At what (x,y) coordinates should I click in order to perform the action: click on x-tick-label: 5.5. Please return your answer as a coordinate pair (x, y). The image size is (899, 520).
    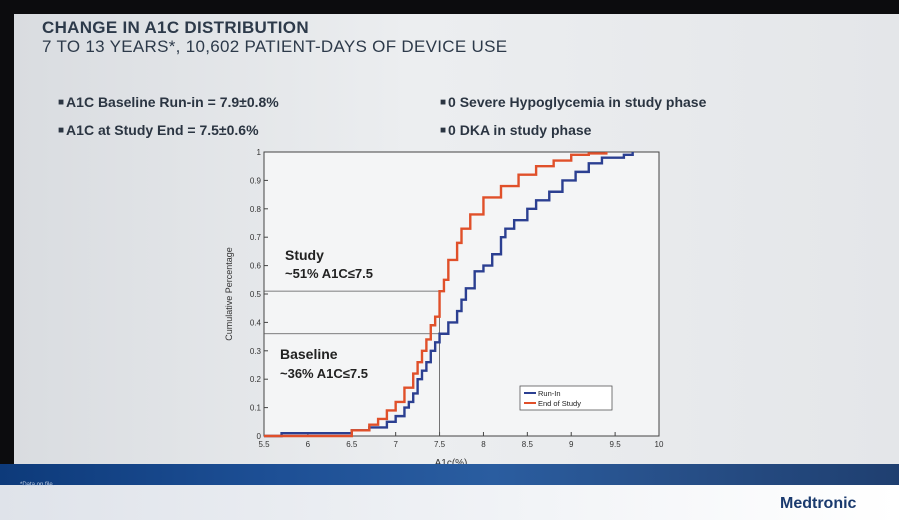
    Looking at the image, I should click on (264, 444).